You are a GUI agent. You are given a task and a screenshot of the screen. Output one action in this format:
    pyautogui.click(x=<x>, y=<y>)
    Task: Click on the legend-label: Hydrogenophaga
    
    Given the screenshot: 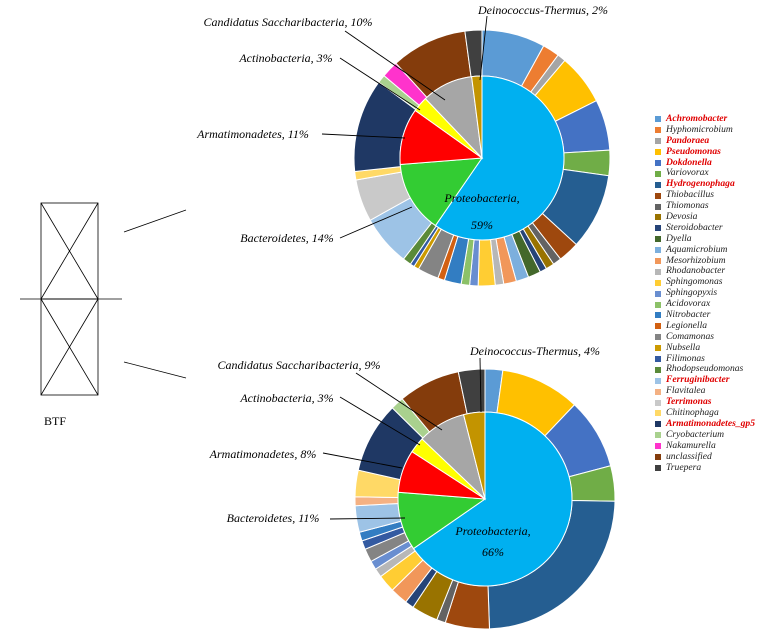 What is the action you would take?
    pyautogui.click(x=700, y=184)
    